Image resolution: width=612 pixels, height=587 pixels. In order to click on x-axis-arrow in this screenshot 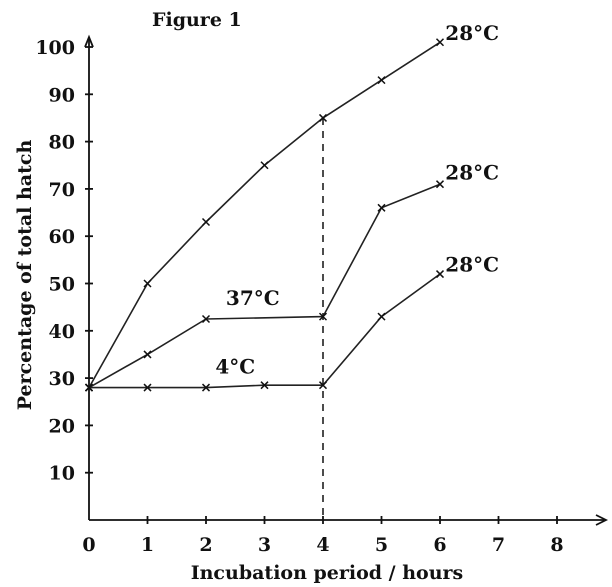, I will do `click(602, 520)`.